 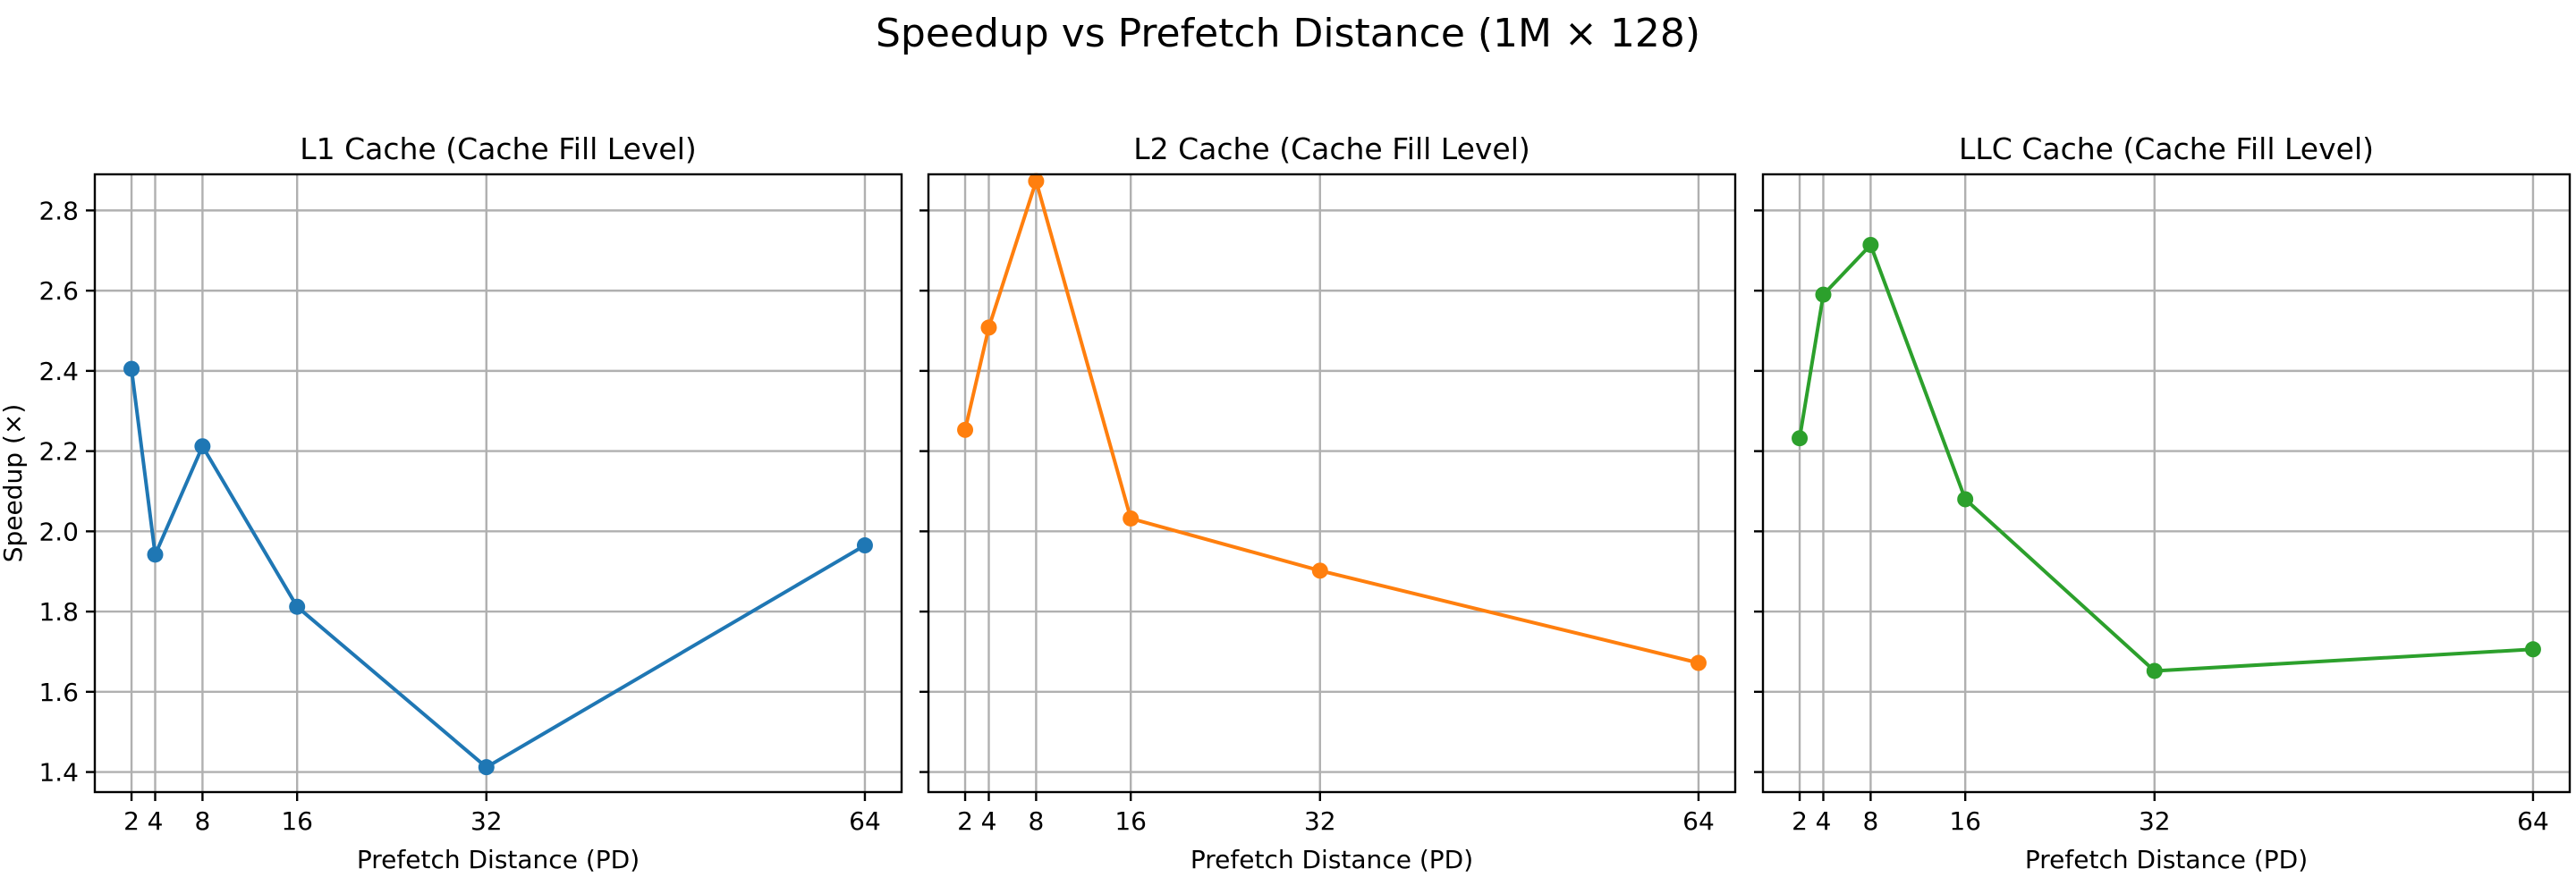 What do you see at coordinates (14, 484) in the screenshot?
I see `y-axis-label: Speedup (×)` at bounding box center [14, 484].